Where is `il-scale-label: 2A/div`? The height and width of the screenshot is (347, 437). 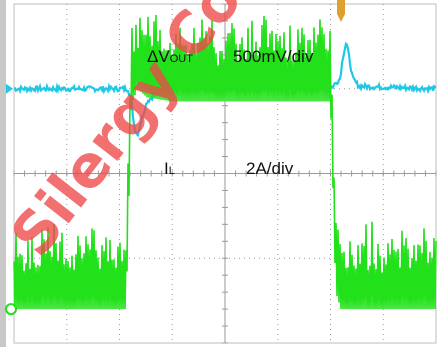 il-scale-label: 2A/div is located at coordinates (270, 168).